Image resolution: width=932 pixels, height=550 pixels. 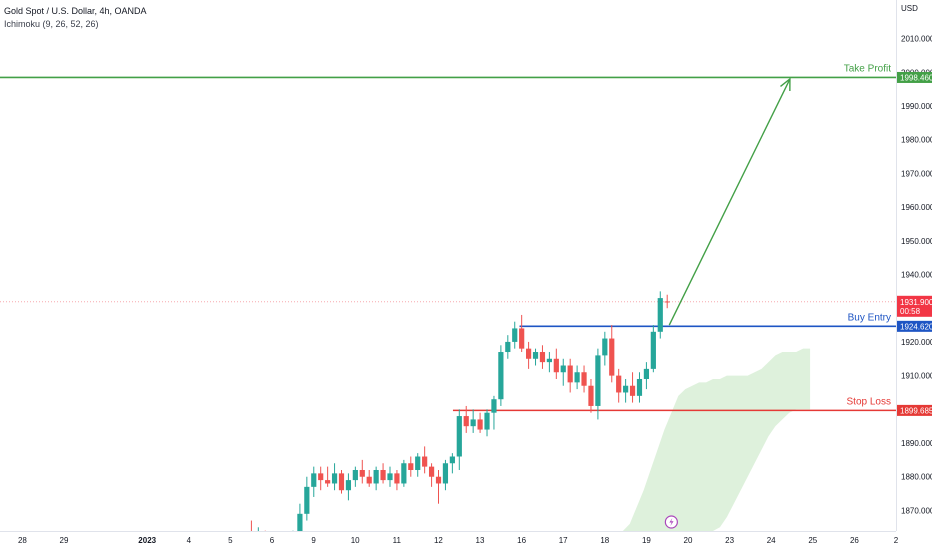 What do you see at coordinates (896, 540) in the screenshot?
I see `time-tick-label: 2` at bounding box center [896, 540].